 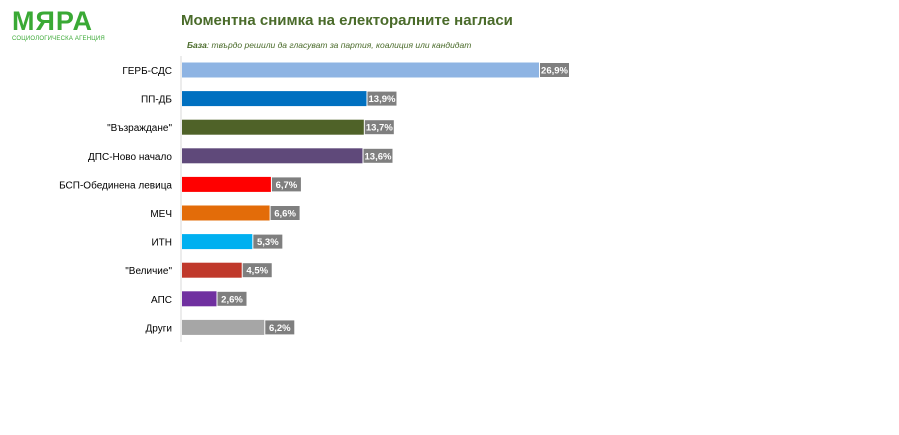 I want to click on category-label: Други, so click(x=159, y=328).